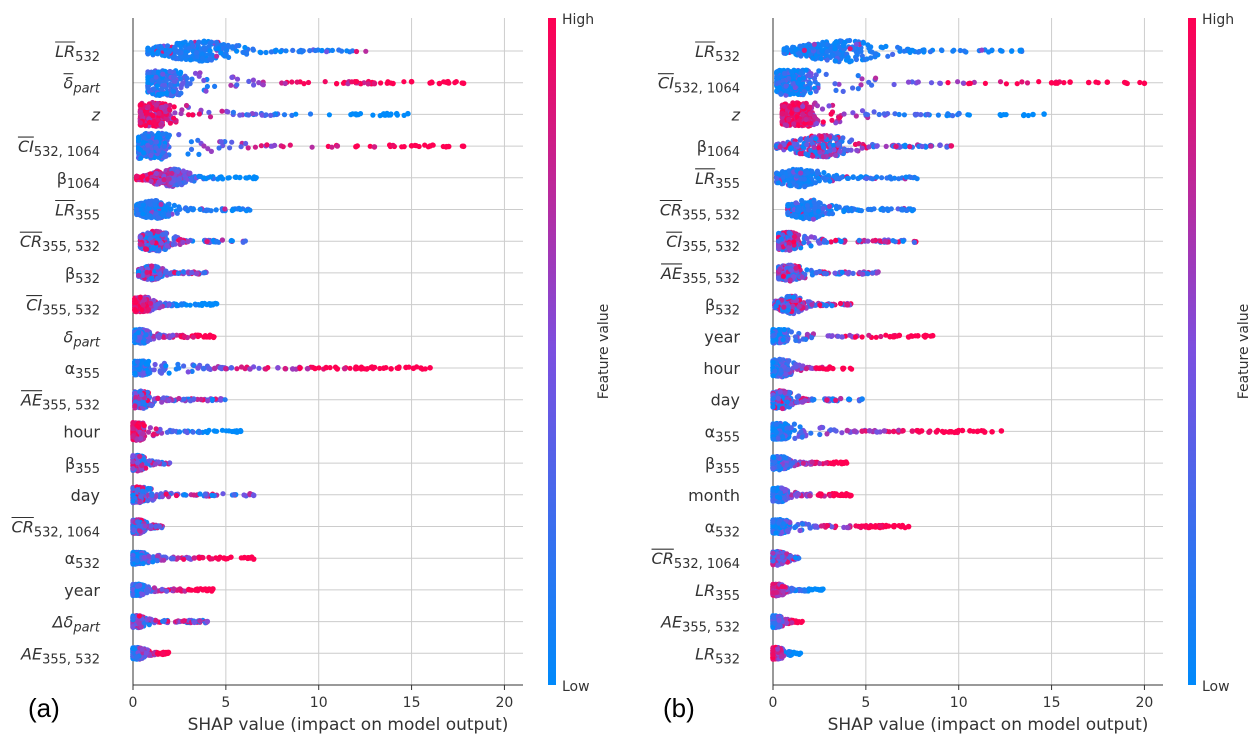 The height and width of the screenshot is (746, 1259). Describe the element at coordinates (34, 305) in the screenshot. I see `feature-label-base: CI` at that location.